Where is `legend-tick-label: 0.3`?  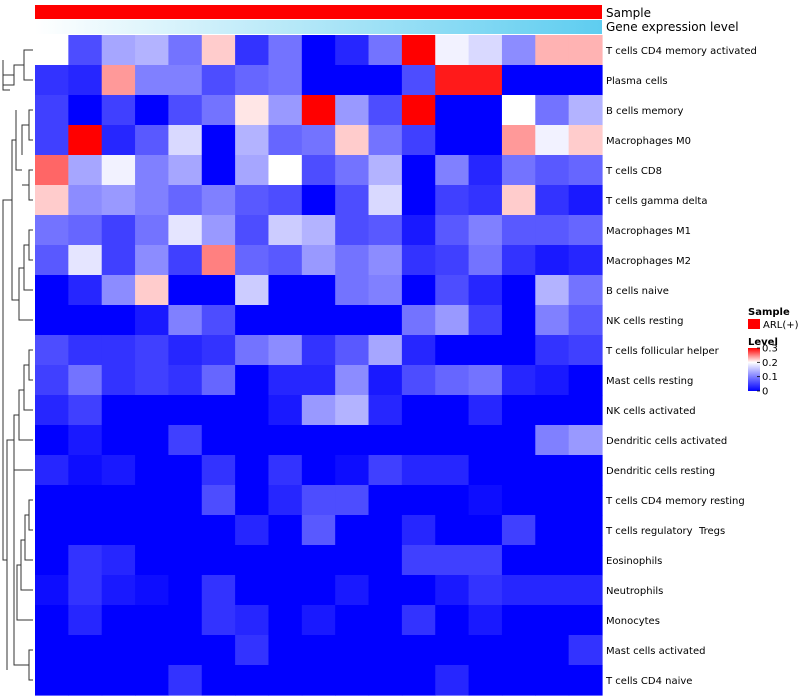 legend-tick-label: 0.3 is located at coordinates (770, 349).